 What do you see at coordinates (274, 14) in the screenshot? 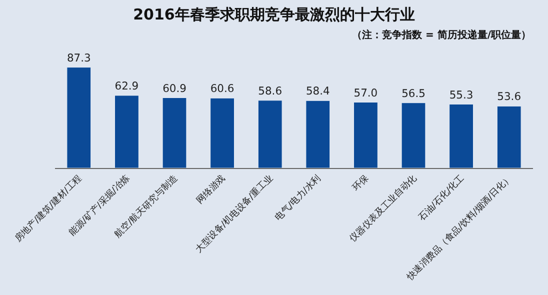
I see `chart-title: 2016年春季求职期竞争最激烈的十大行业` at bounding box center [274, 14].